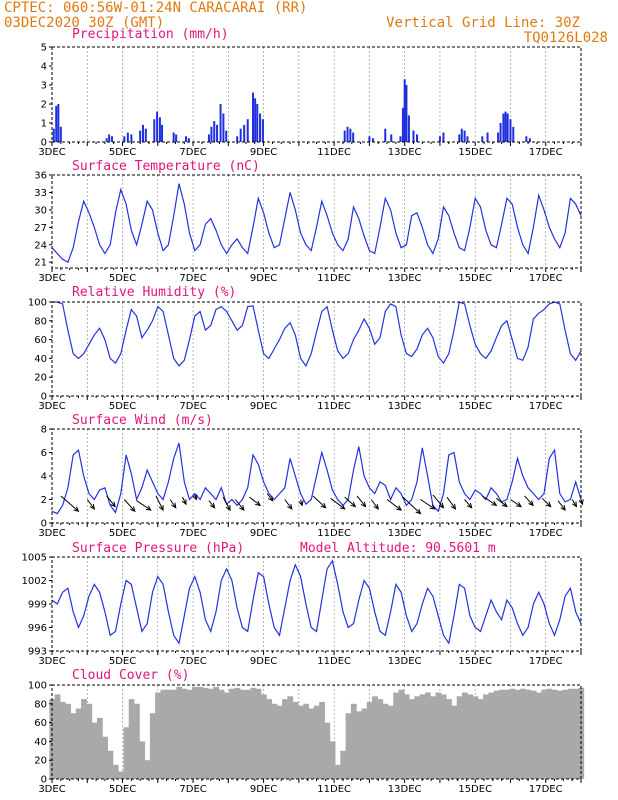  What do you see at coordinates (192, 789) in the screenshot?
I see `cloud-xtick-label: 7DEC` at bounding box center [192, 789].